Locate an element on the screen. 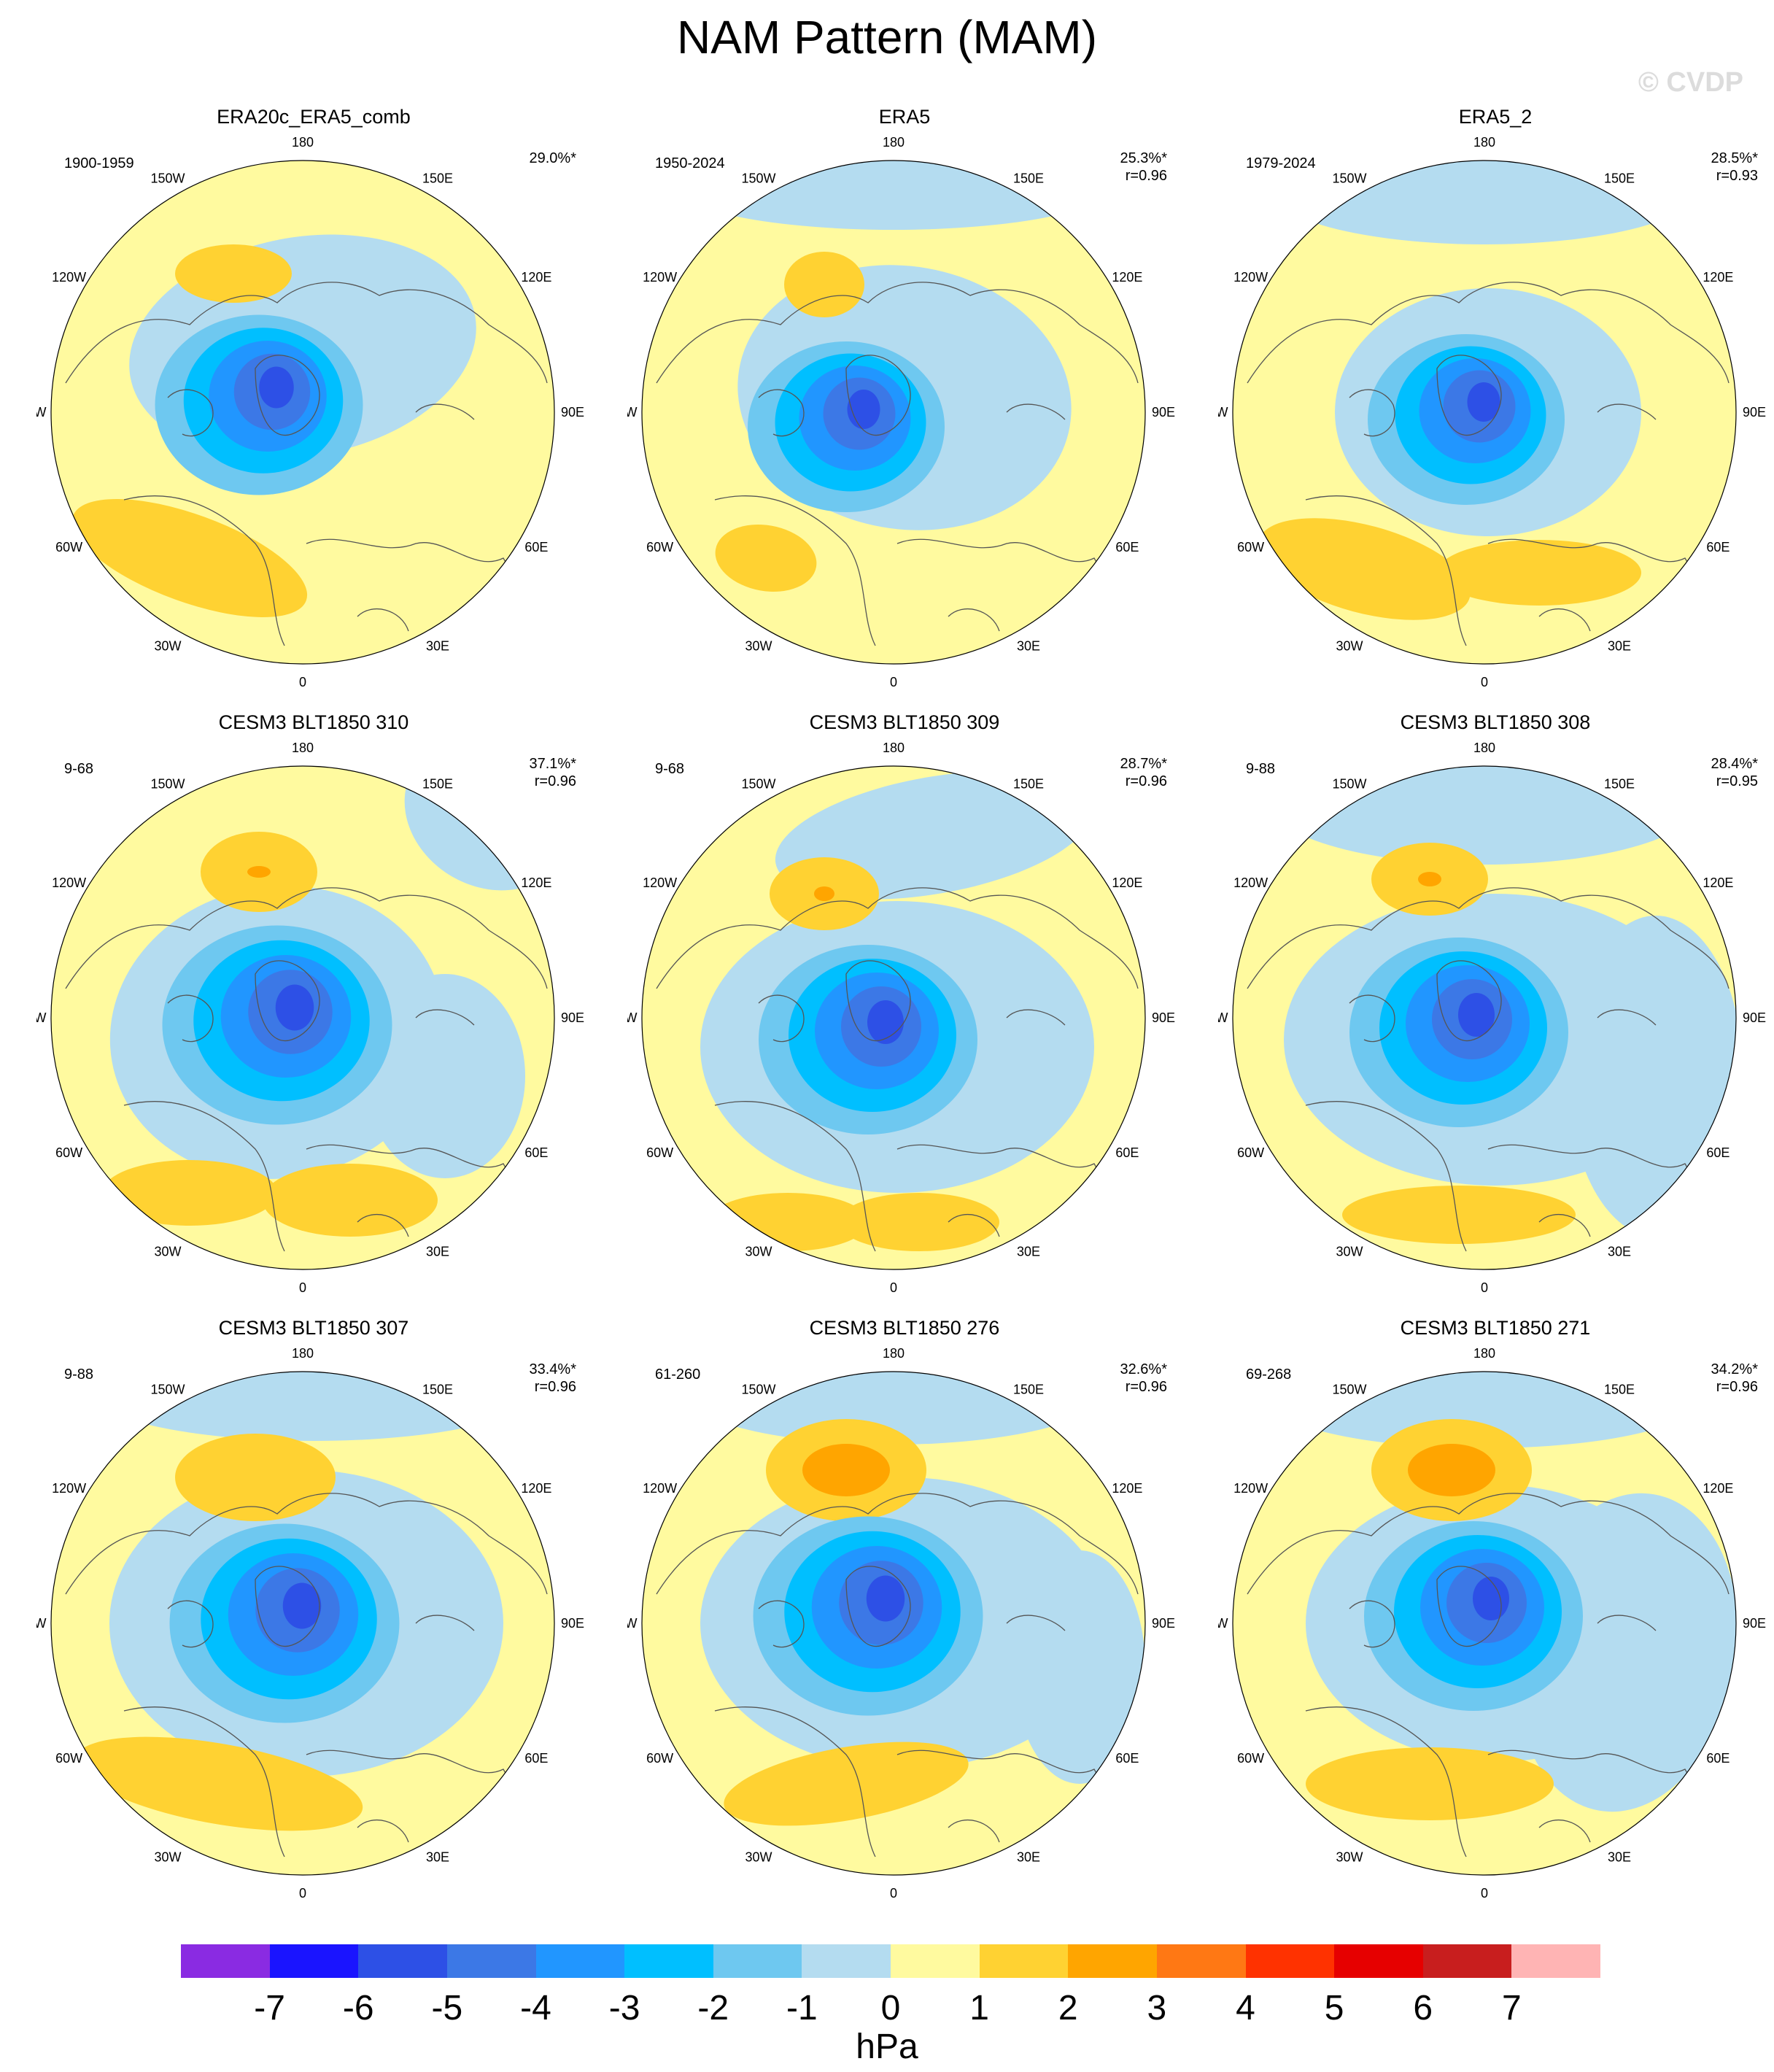 This screenshot has width=1774, height=2072. colorbar-tick-label: 1 is located at coordinates (979, 2008).